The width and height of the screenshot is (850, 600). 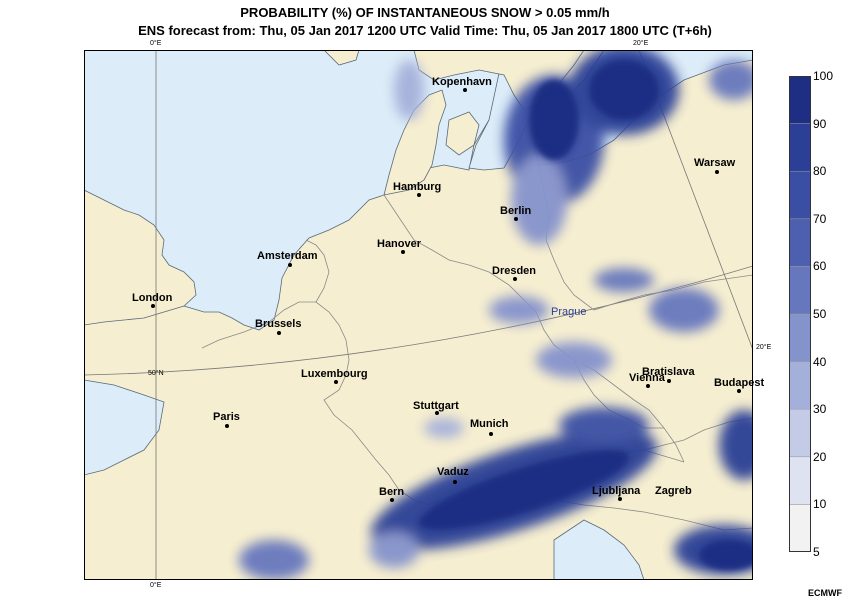 What do you see at coordinates (419, 195) in the screenshot?
I see `city-marker-hamburg` at bounding box center [419, 195].